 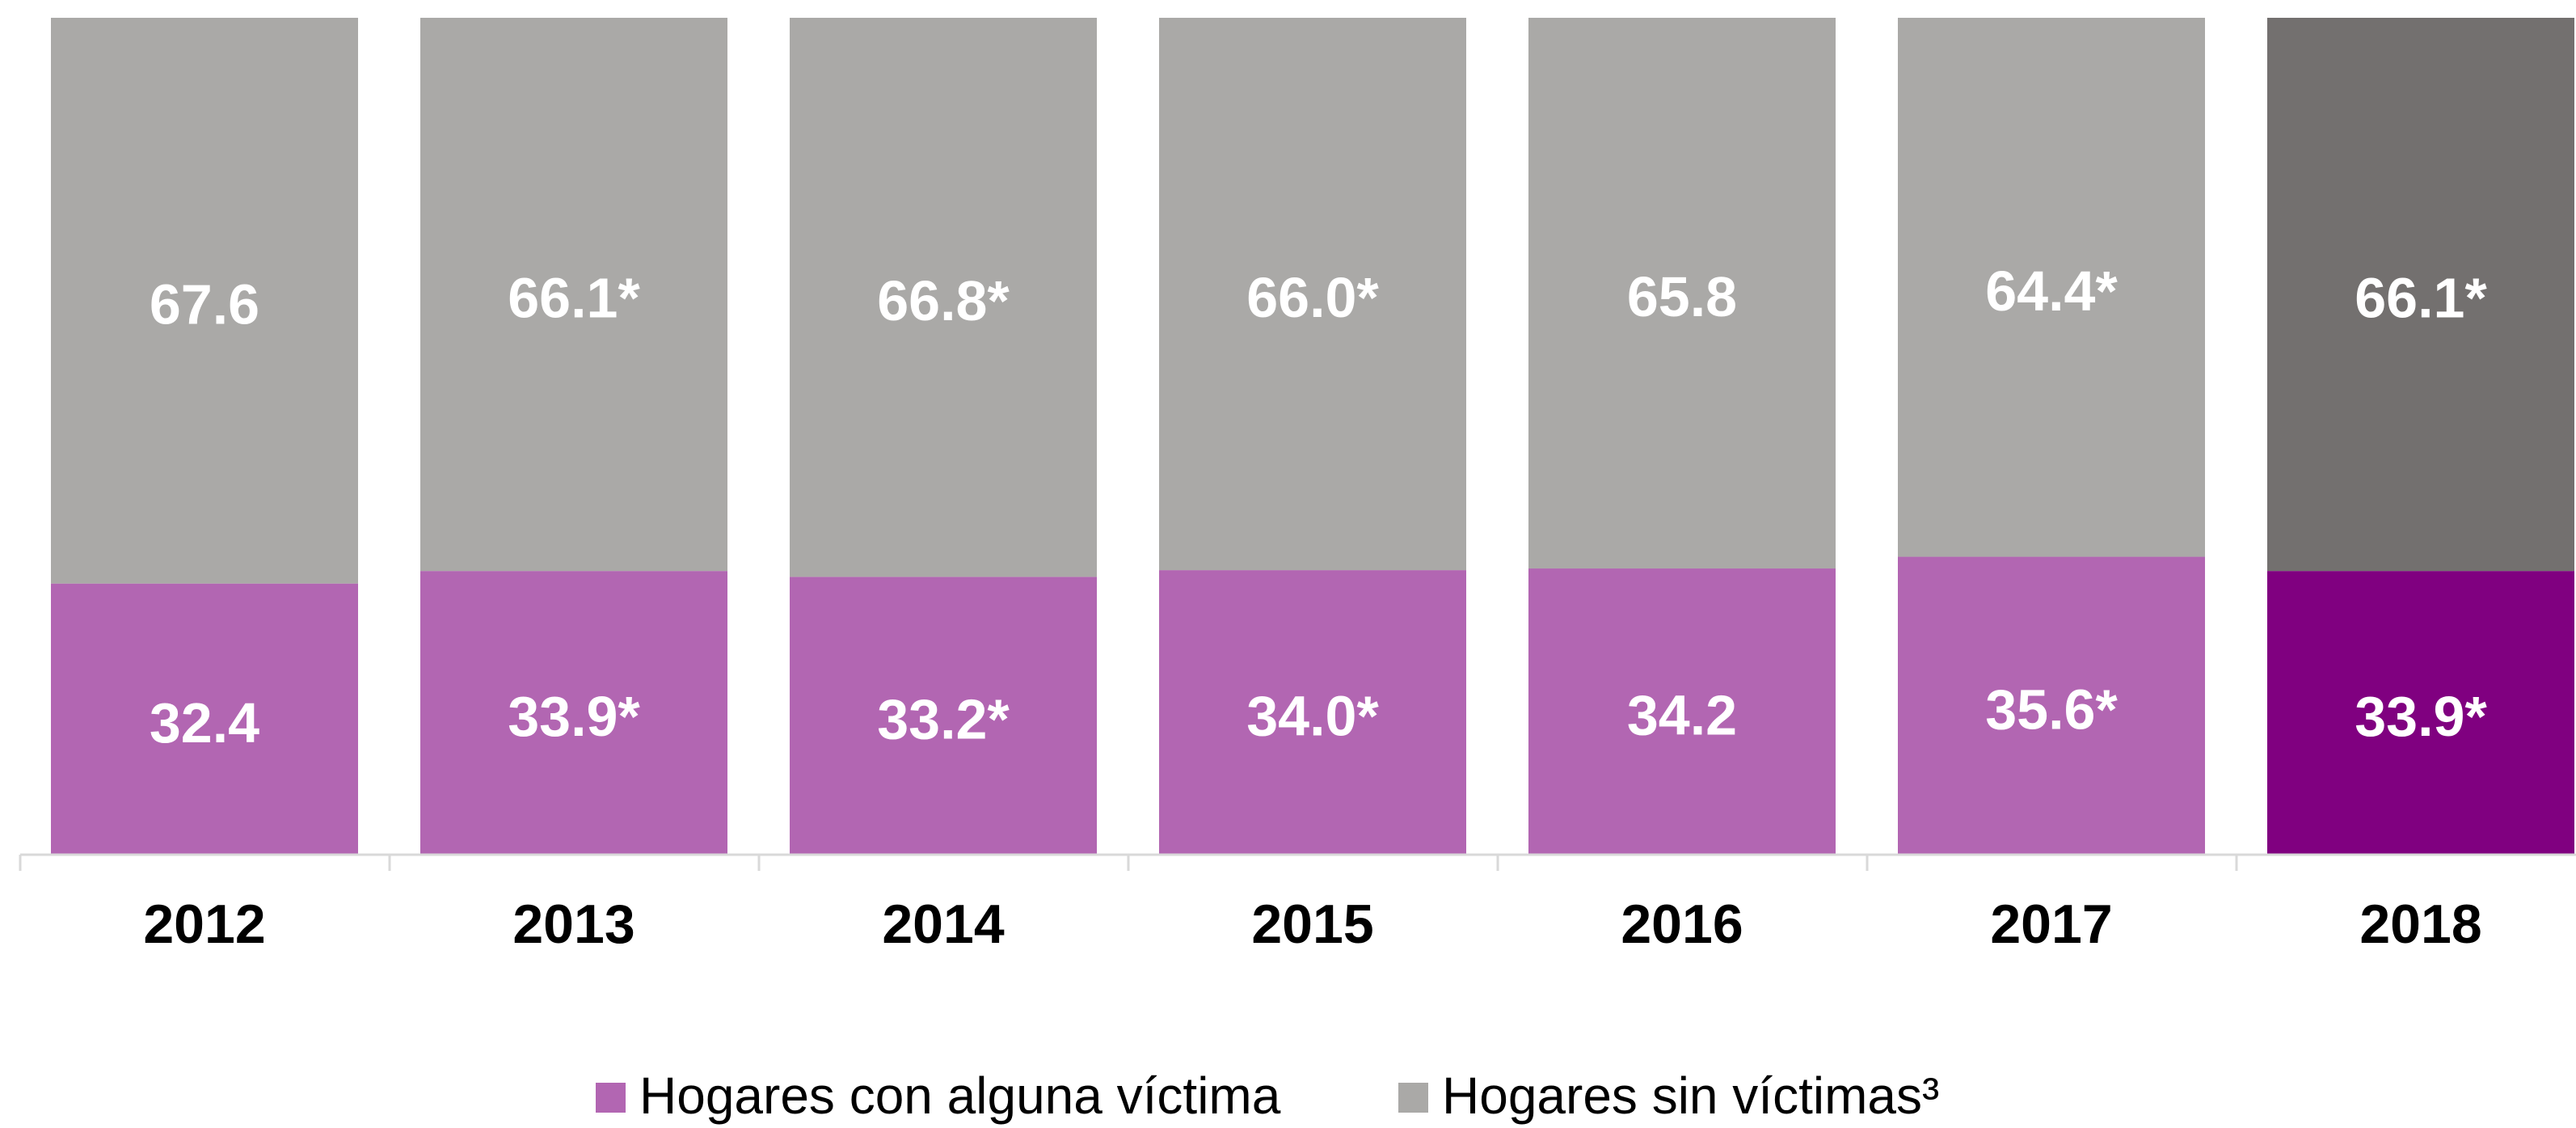 I want to click on x-tick-label: 2015, so click(x=1312, y=924).